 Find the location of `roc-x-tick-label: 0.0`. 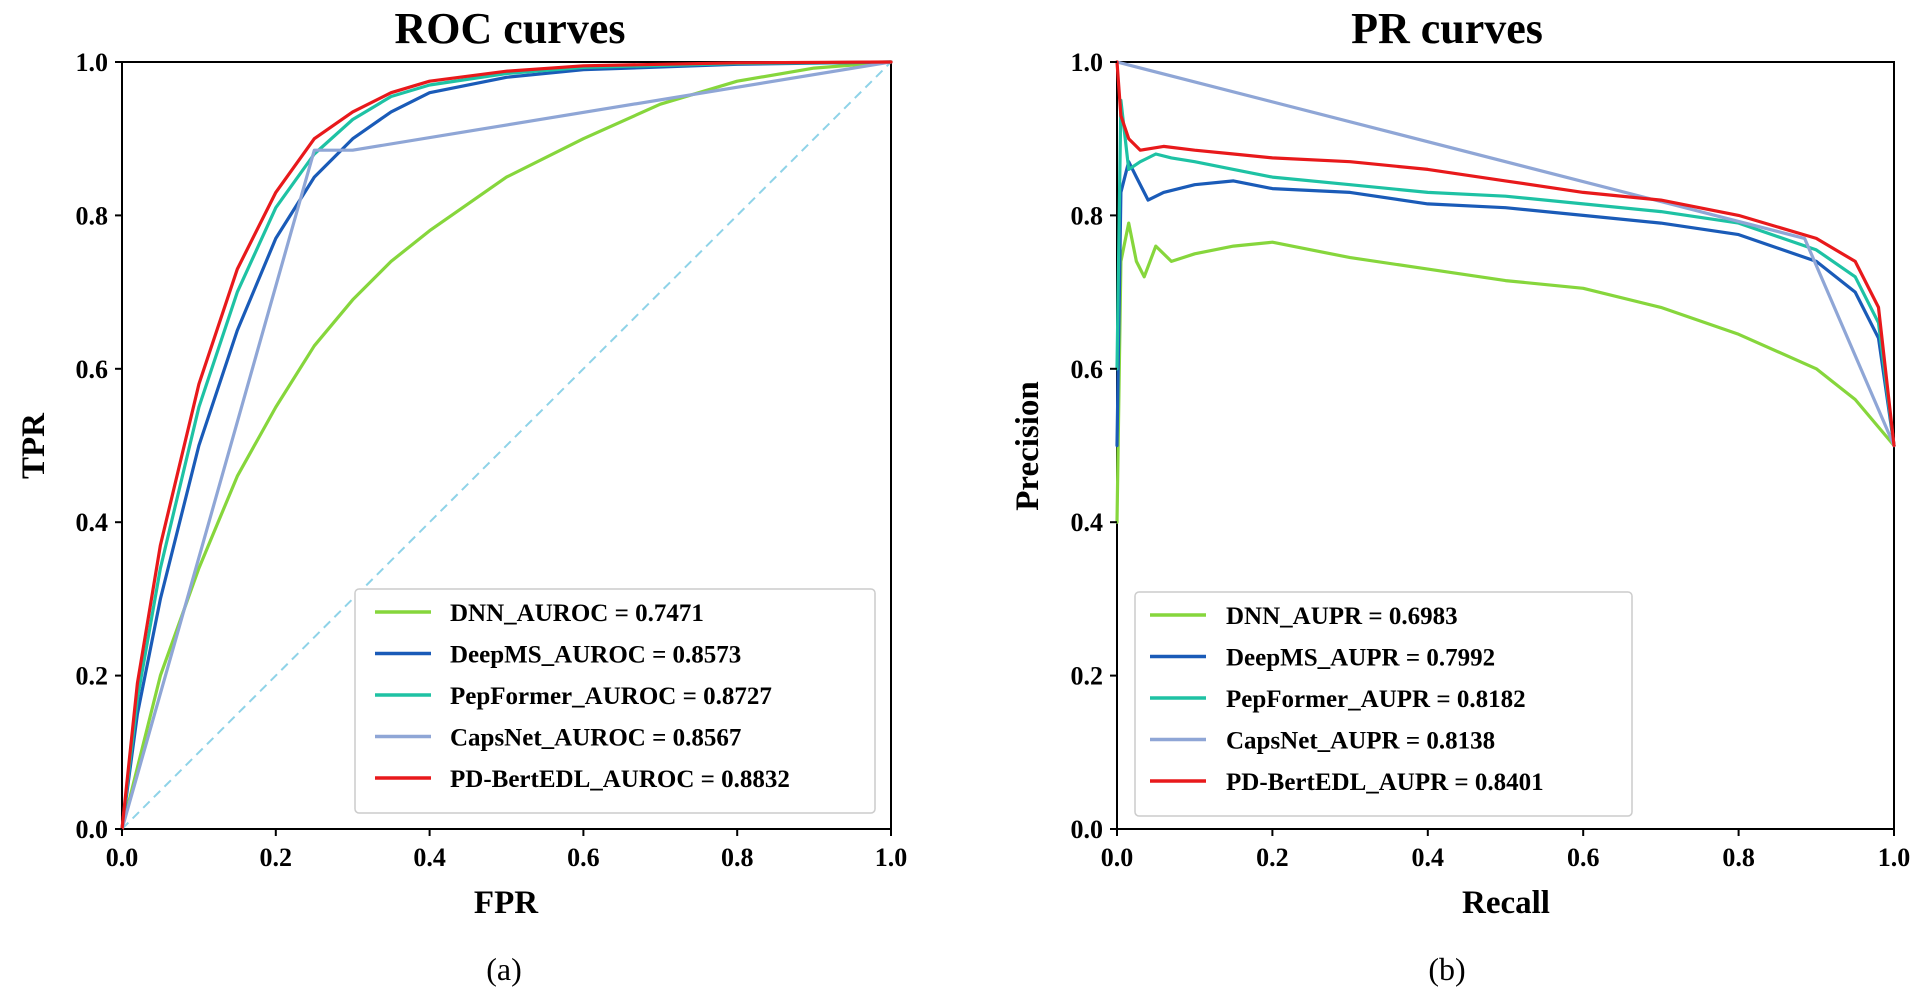

roc-x-tick-label: 0.0 is located at coordinates (122, 857).